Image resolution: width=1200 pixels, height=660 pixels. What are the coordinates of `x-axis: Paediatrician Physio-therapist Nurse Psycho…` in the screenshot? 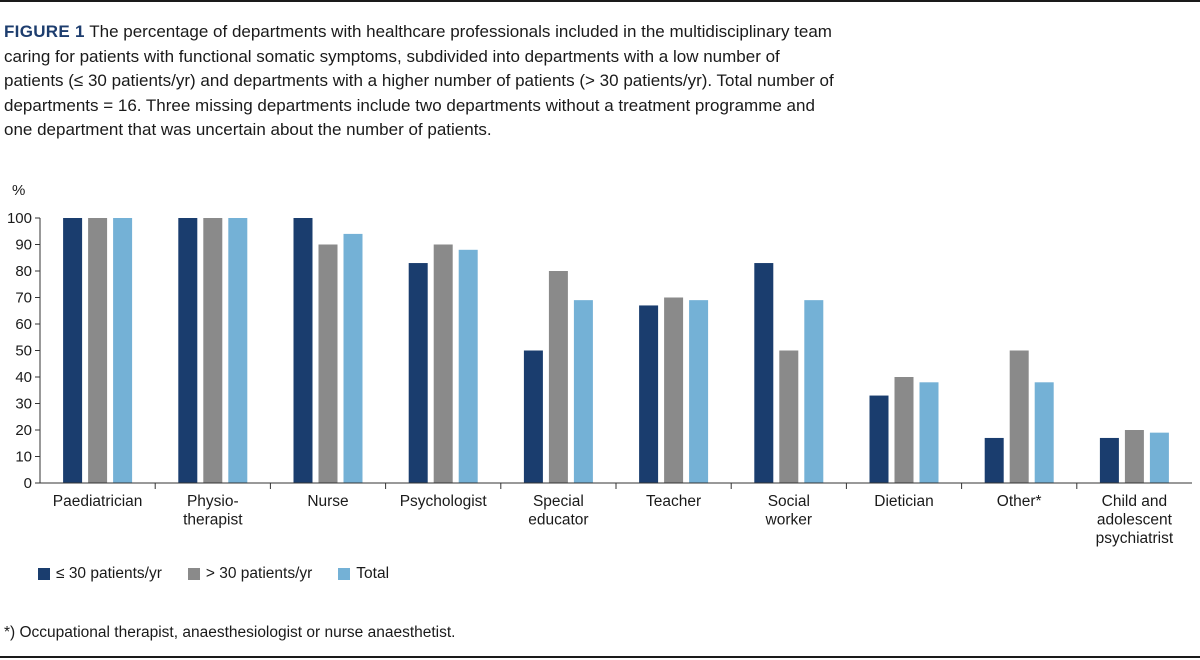 It's located at (616, 514).